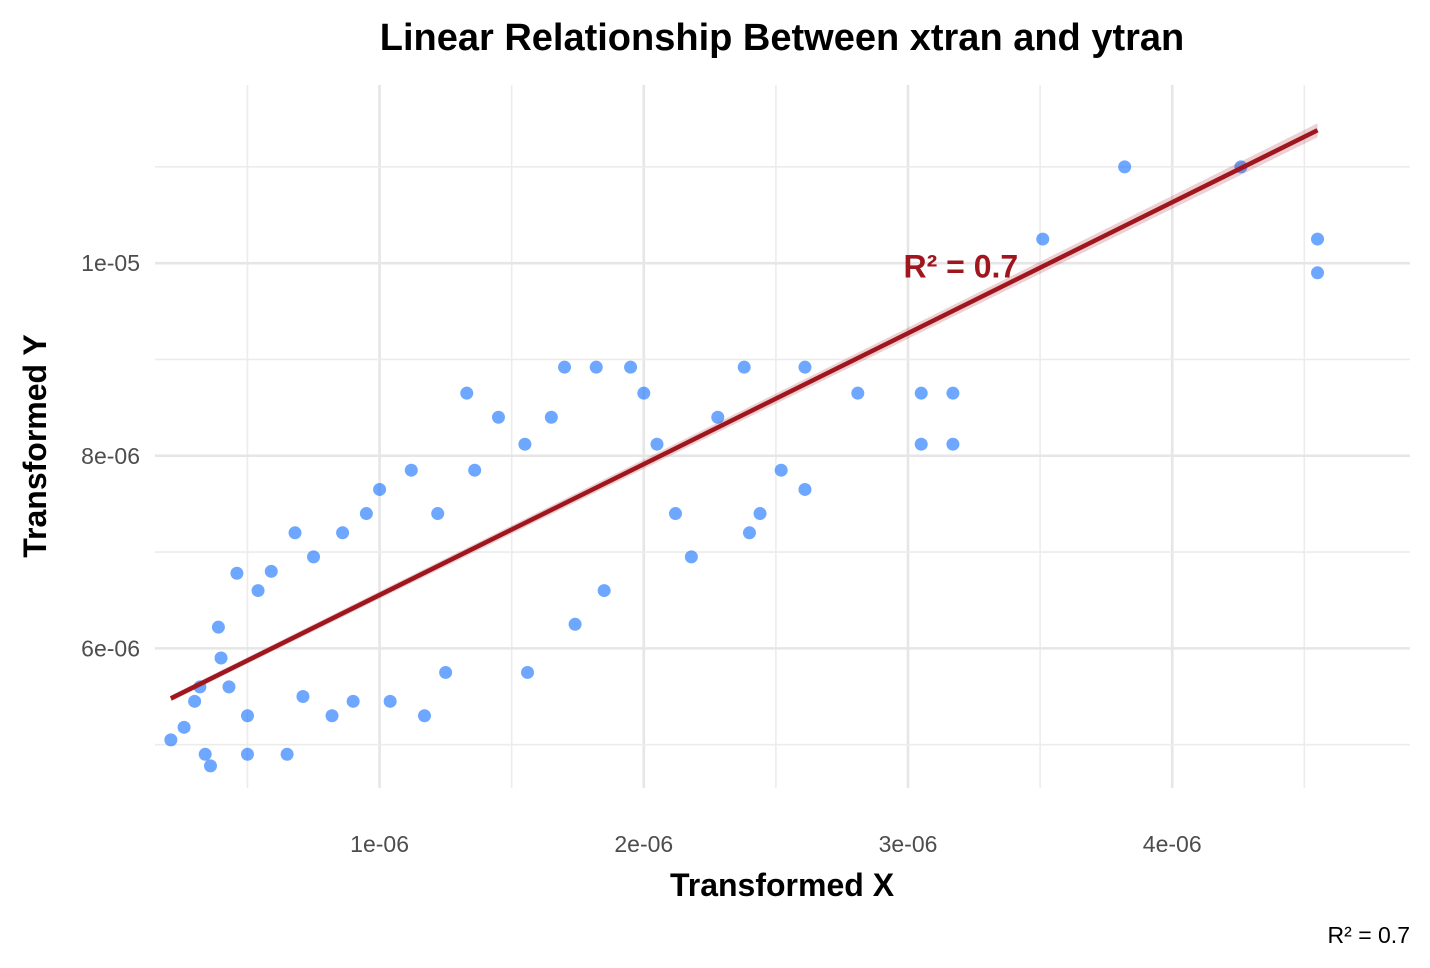 The width and height of the screenshot is (1430, 968). I want to click on y-axis-ticks: 6e-06 8e-06 1e-05, so click(110, 455).